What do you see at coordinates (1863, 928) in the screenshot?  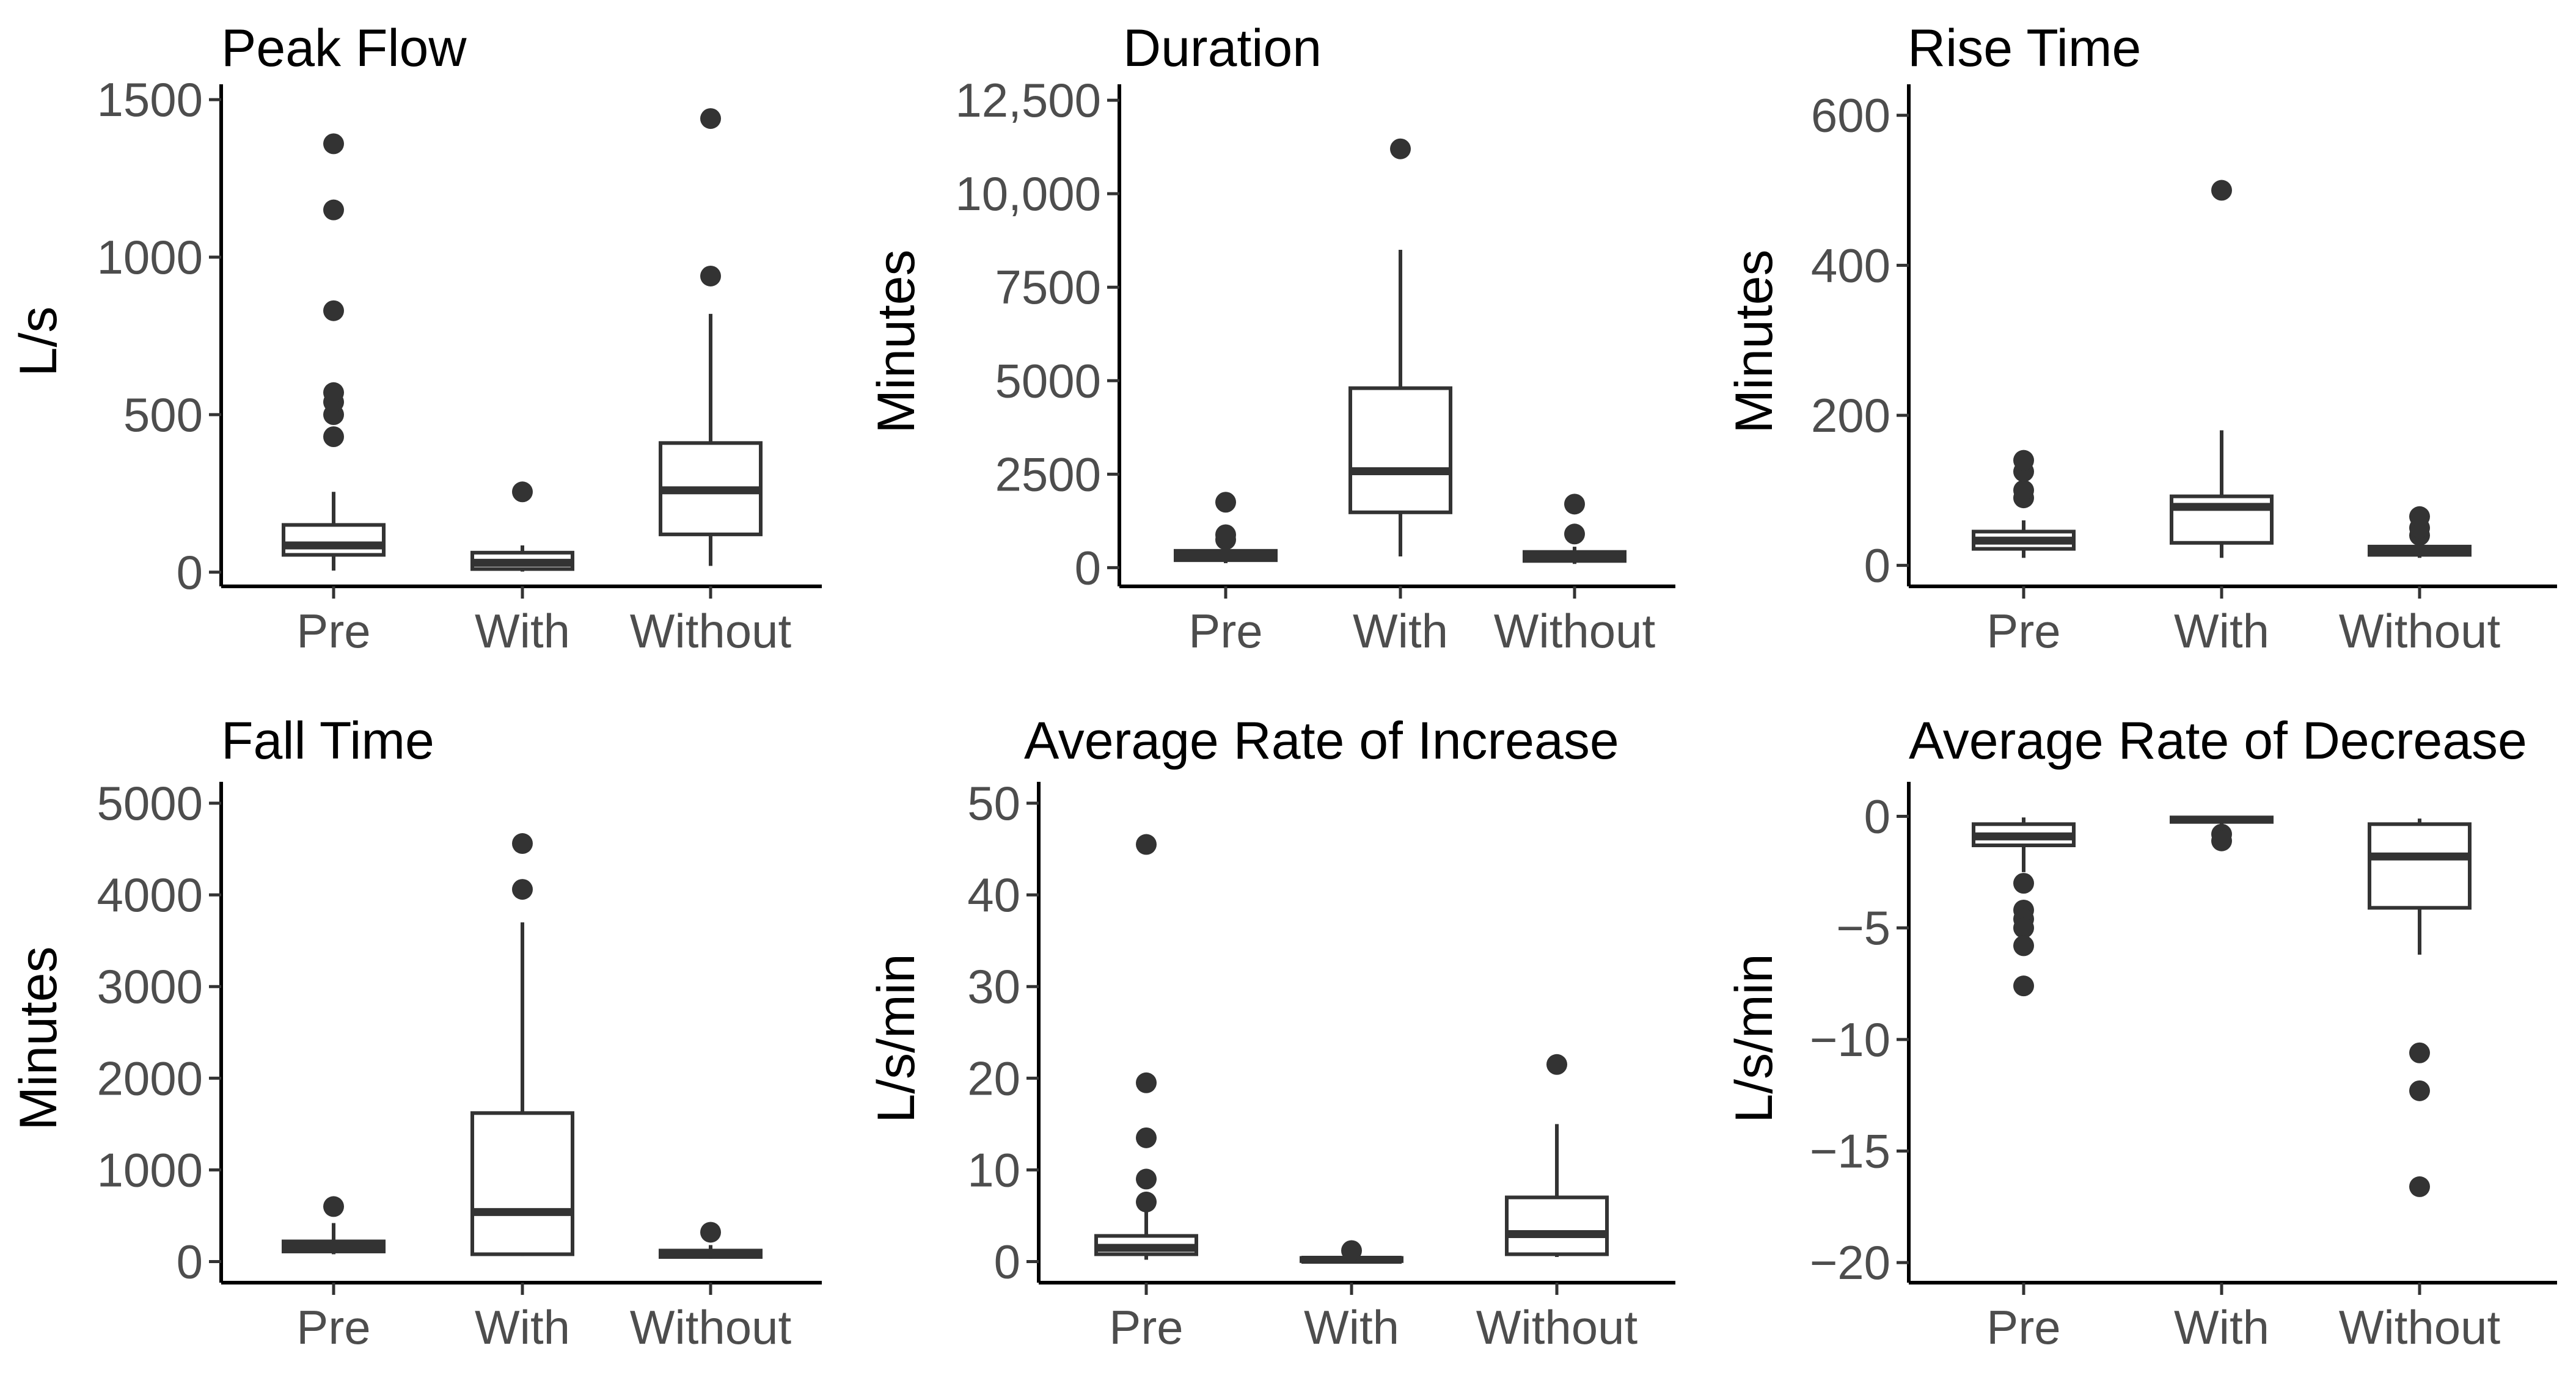 I see `y-tick-label: −5` at bounding box center [1863, 928].